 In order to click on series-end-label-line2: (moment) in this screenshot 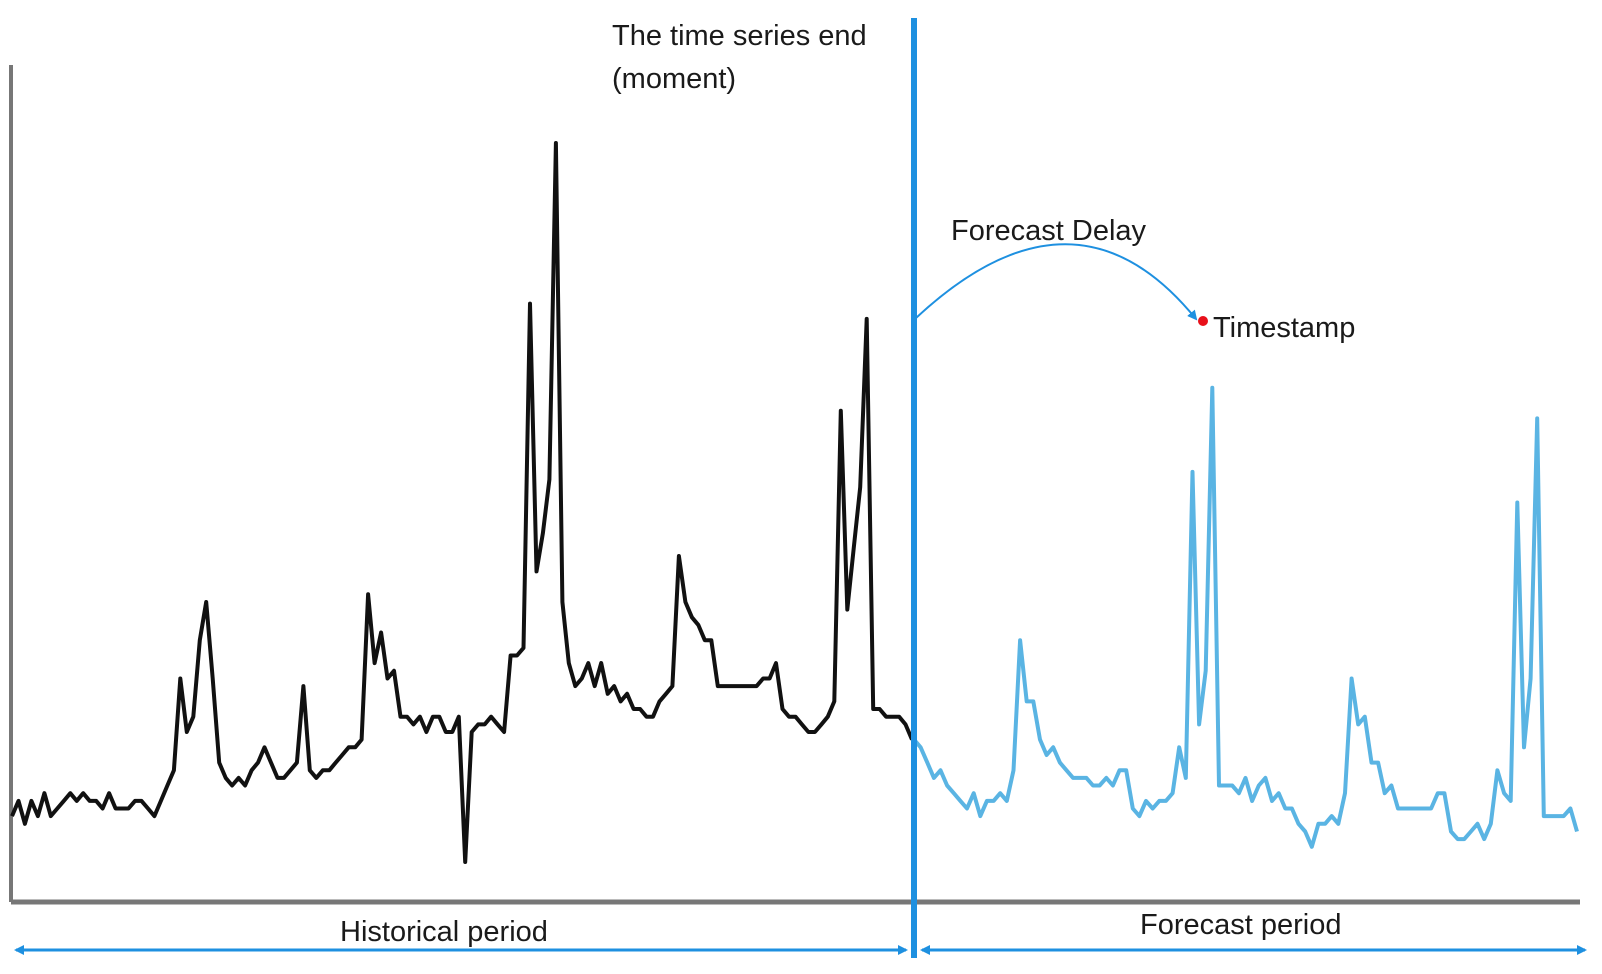, I will do `click(674, 79)`.